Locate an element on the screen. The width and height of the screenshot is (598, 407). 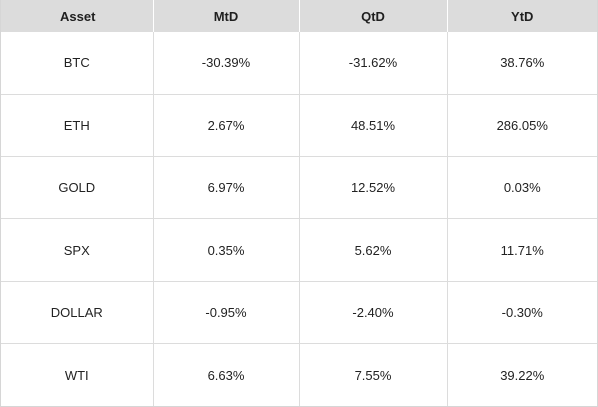
ytd-cell: 38.76% is located at coordinates (522, 63).